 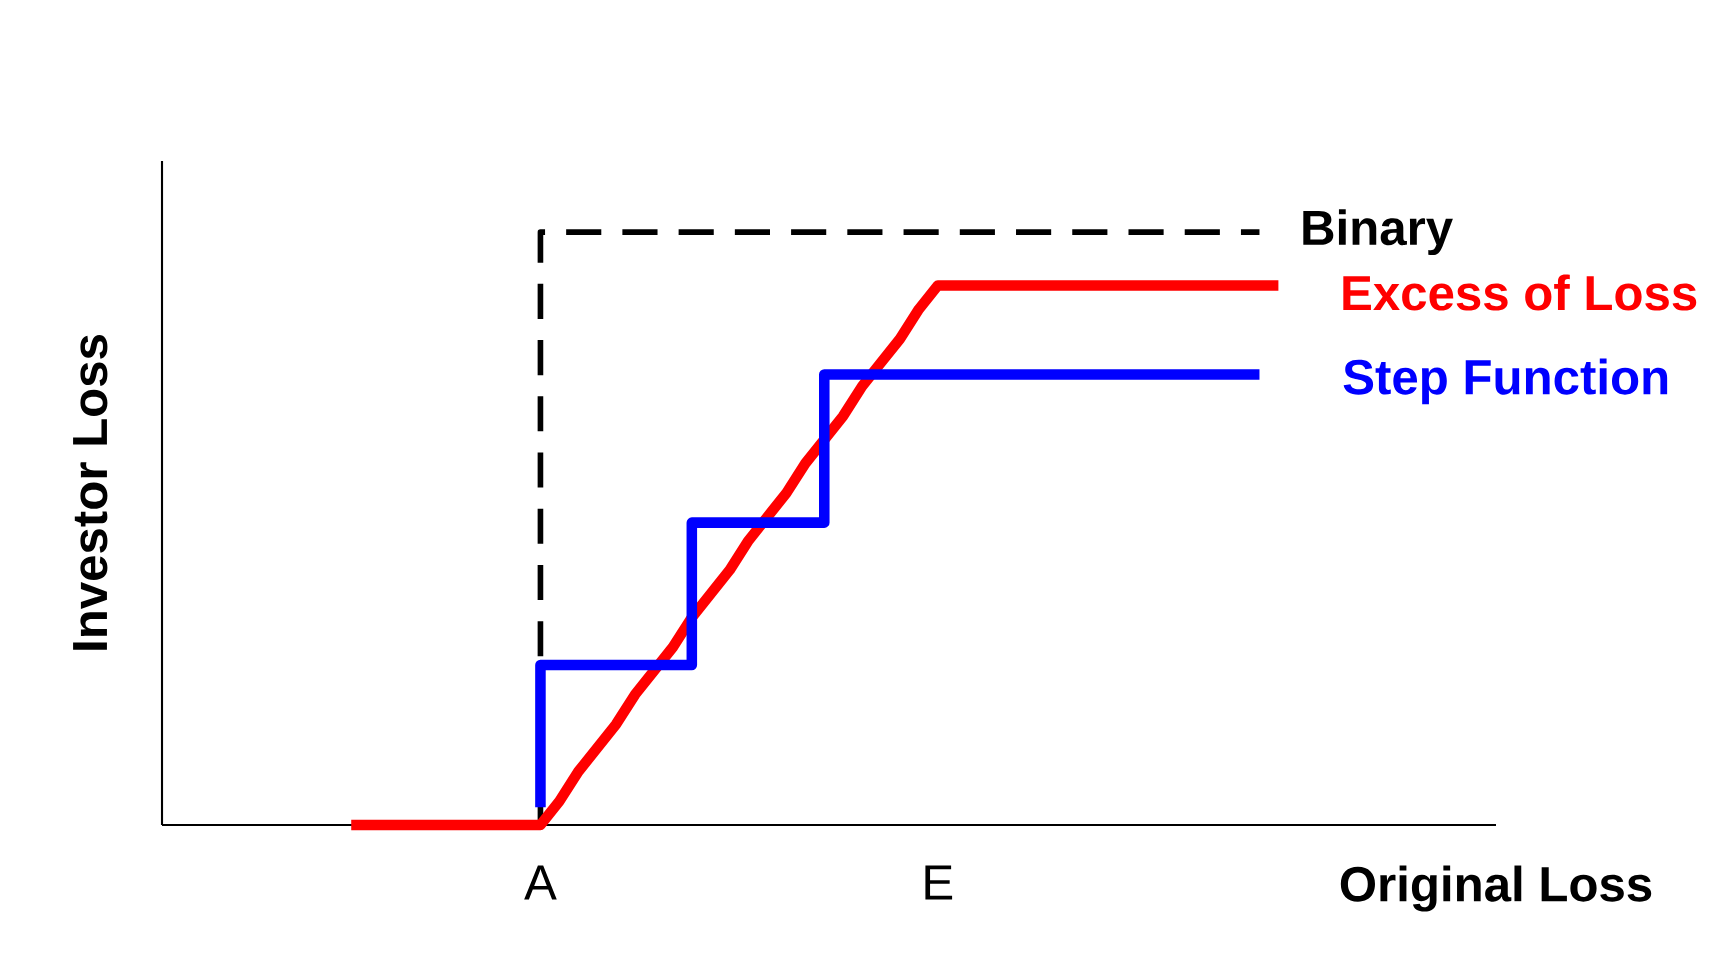 I want to click on x-axis-title: Original Loss, so click(x=1496, y=888).